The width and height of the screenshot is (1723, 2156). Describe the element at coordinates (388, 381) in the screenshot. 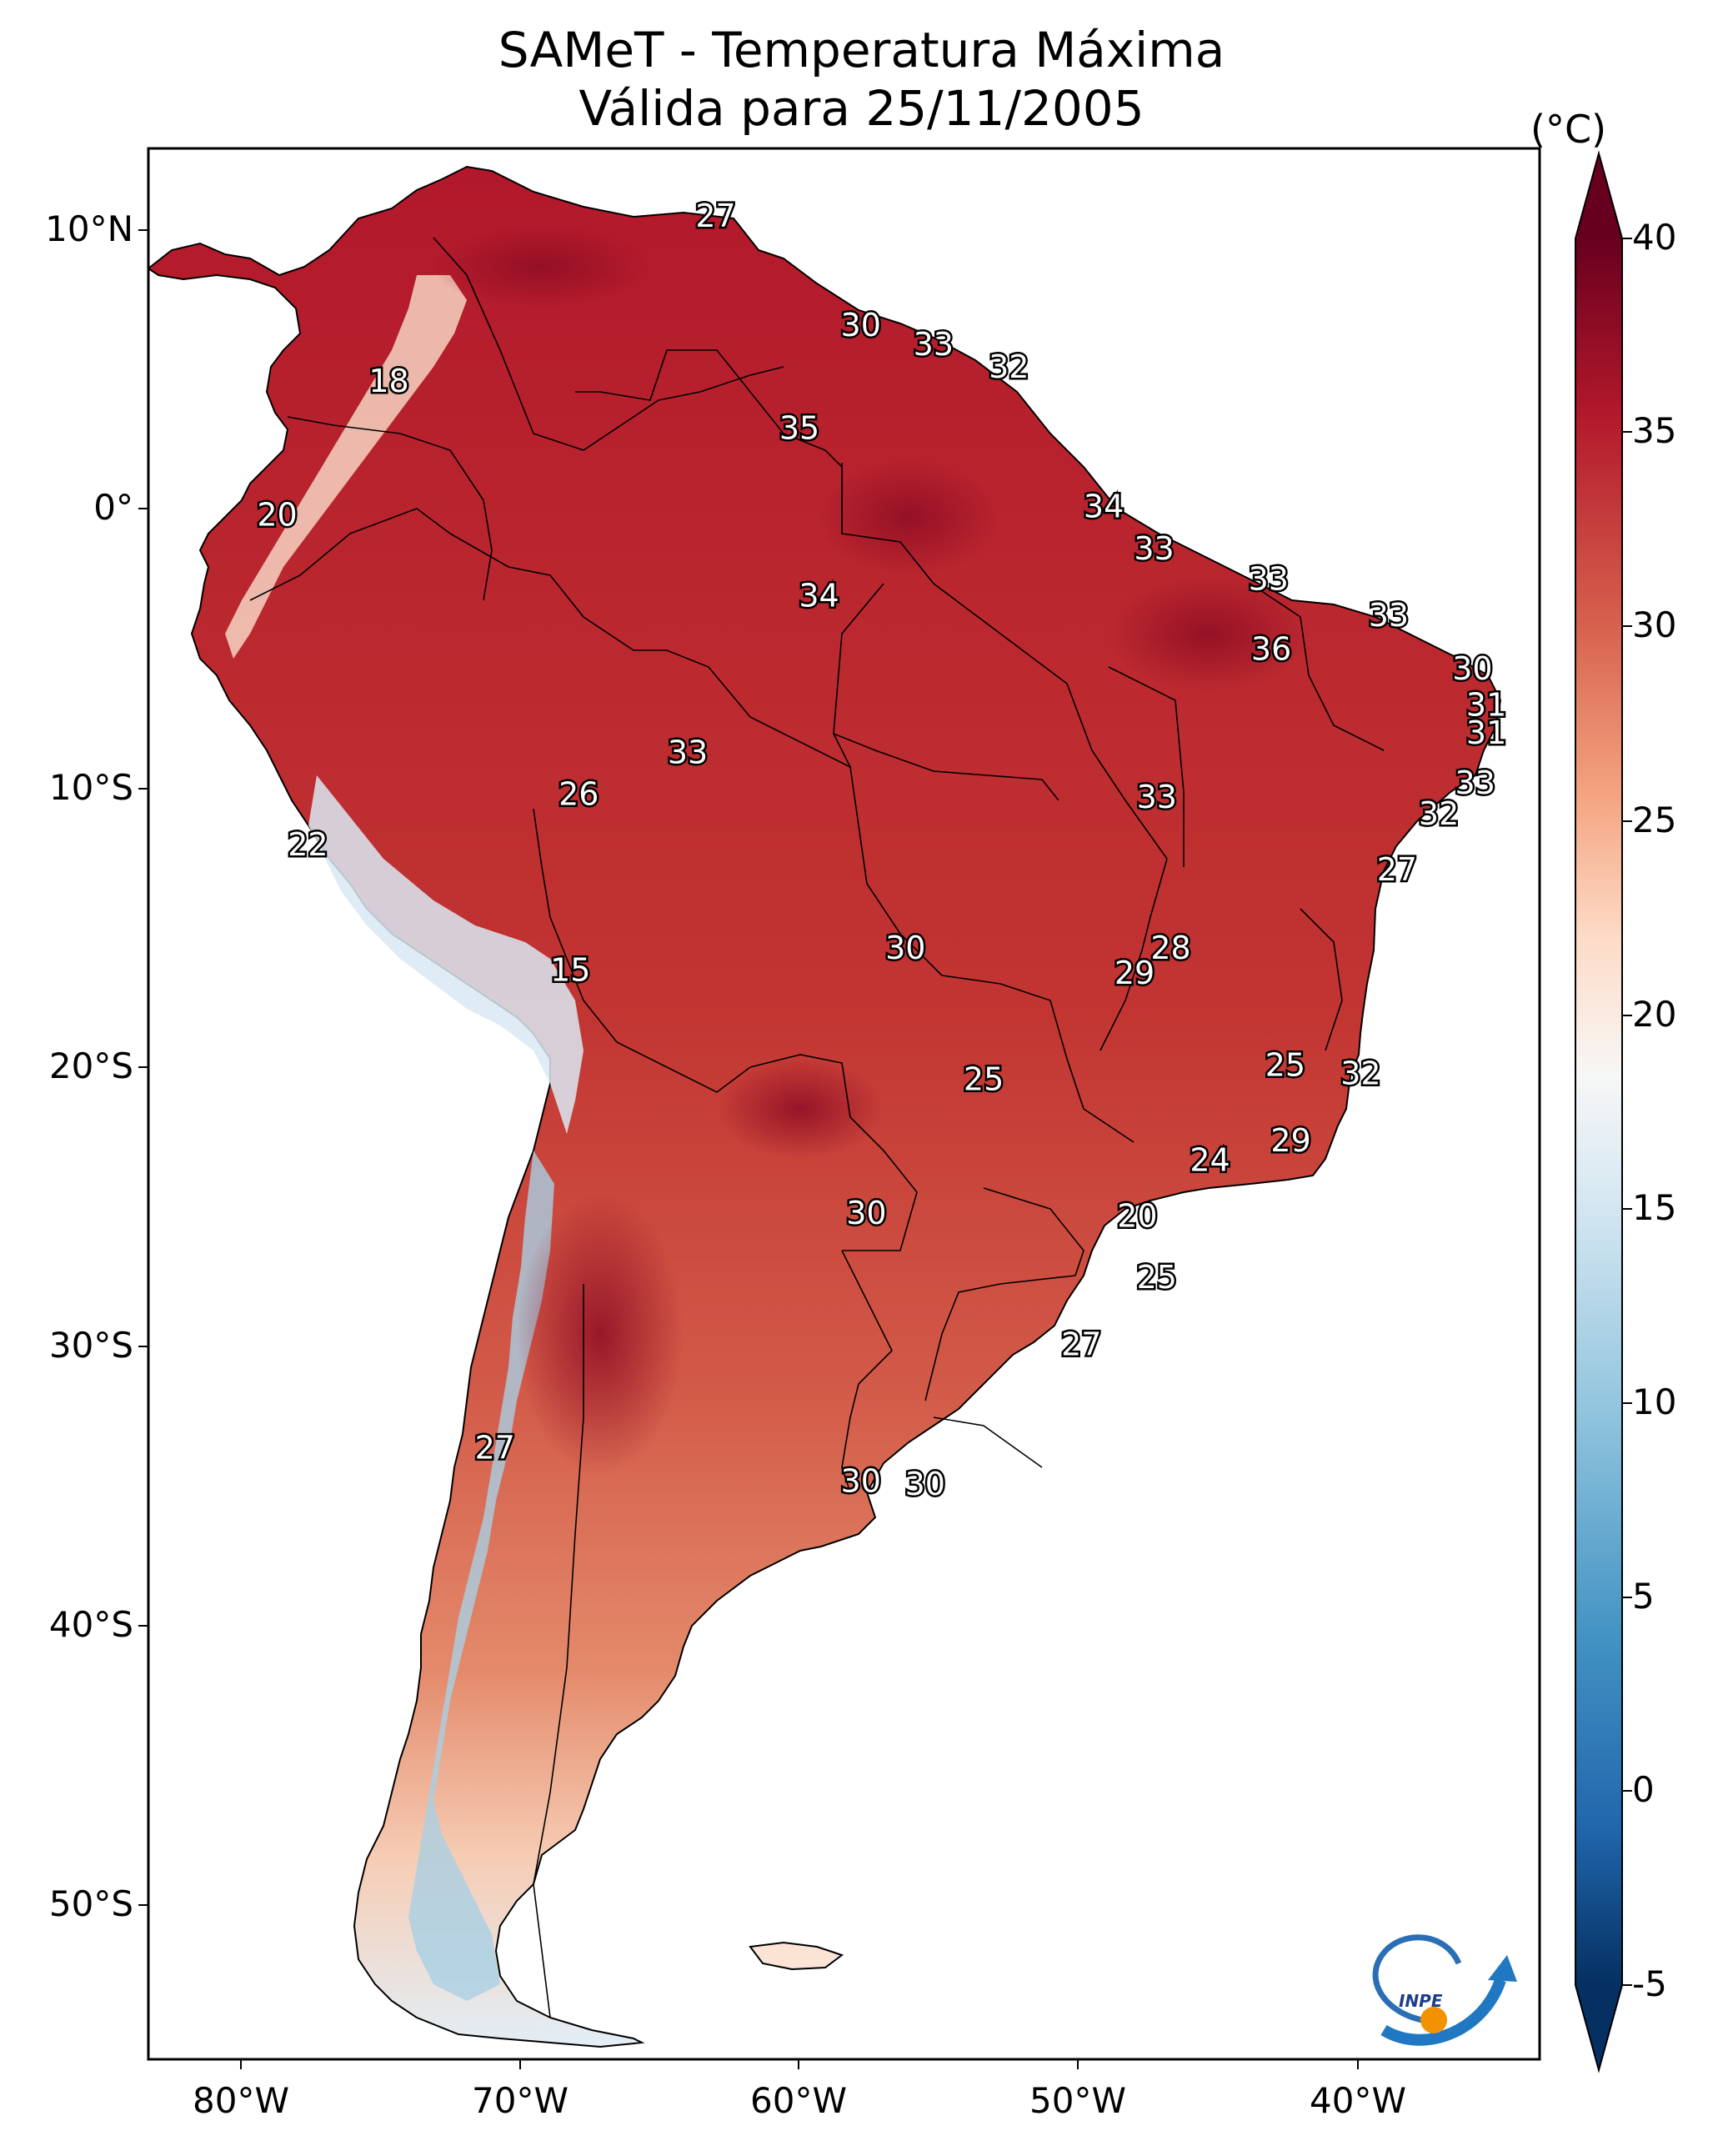

I see `contour-label: 18` at that location.